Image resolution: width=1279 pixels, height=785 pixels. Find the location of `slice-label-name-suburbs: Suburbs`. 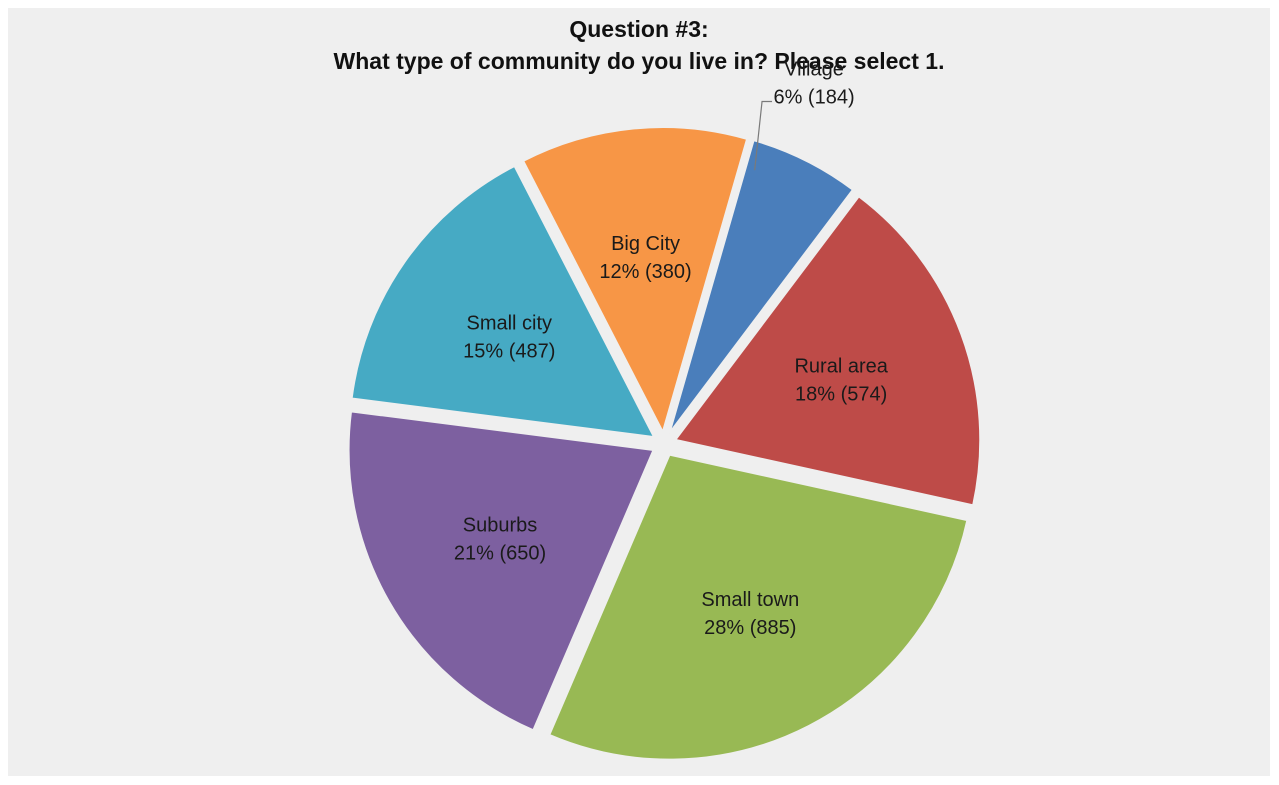

slice-label-name-suburbs: Suburbs is located at coordinates (500, 526).